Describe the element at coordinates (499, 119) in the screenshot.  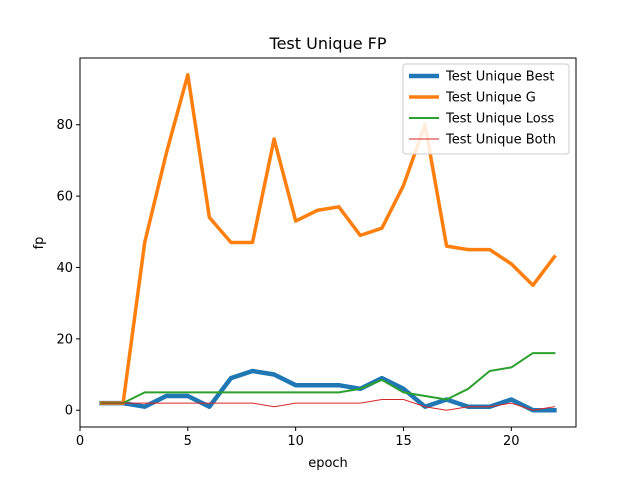
I see `legend-label-3: Test Unique Loss` at that location.